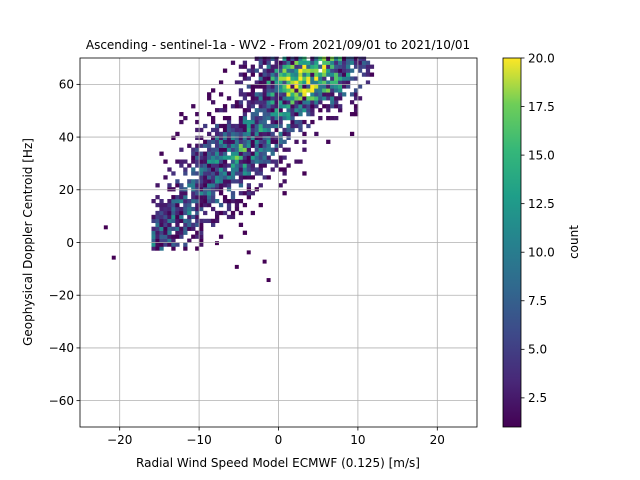  Describe the element at coordinates (541, 253) in the screenshot. I see `colorbar-tick-label: 10.0` at that location.